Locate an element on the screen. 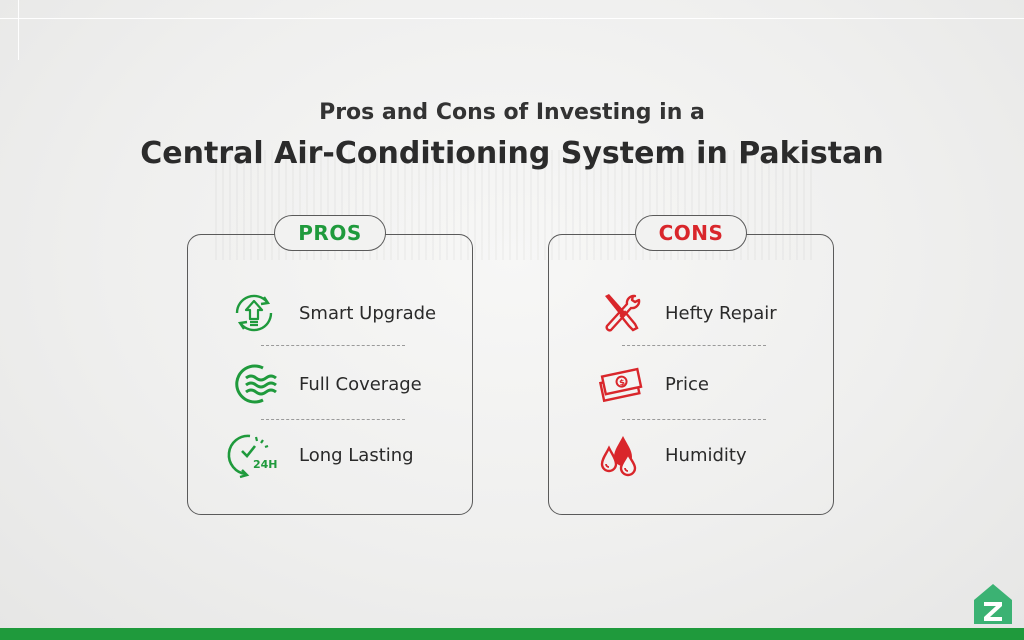  cons-panel: CONS Hefty Repair $ Price is located at coordinates (691, 365).